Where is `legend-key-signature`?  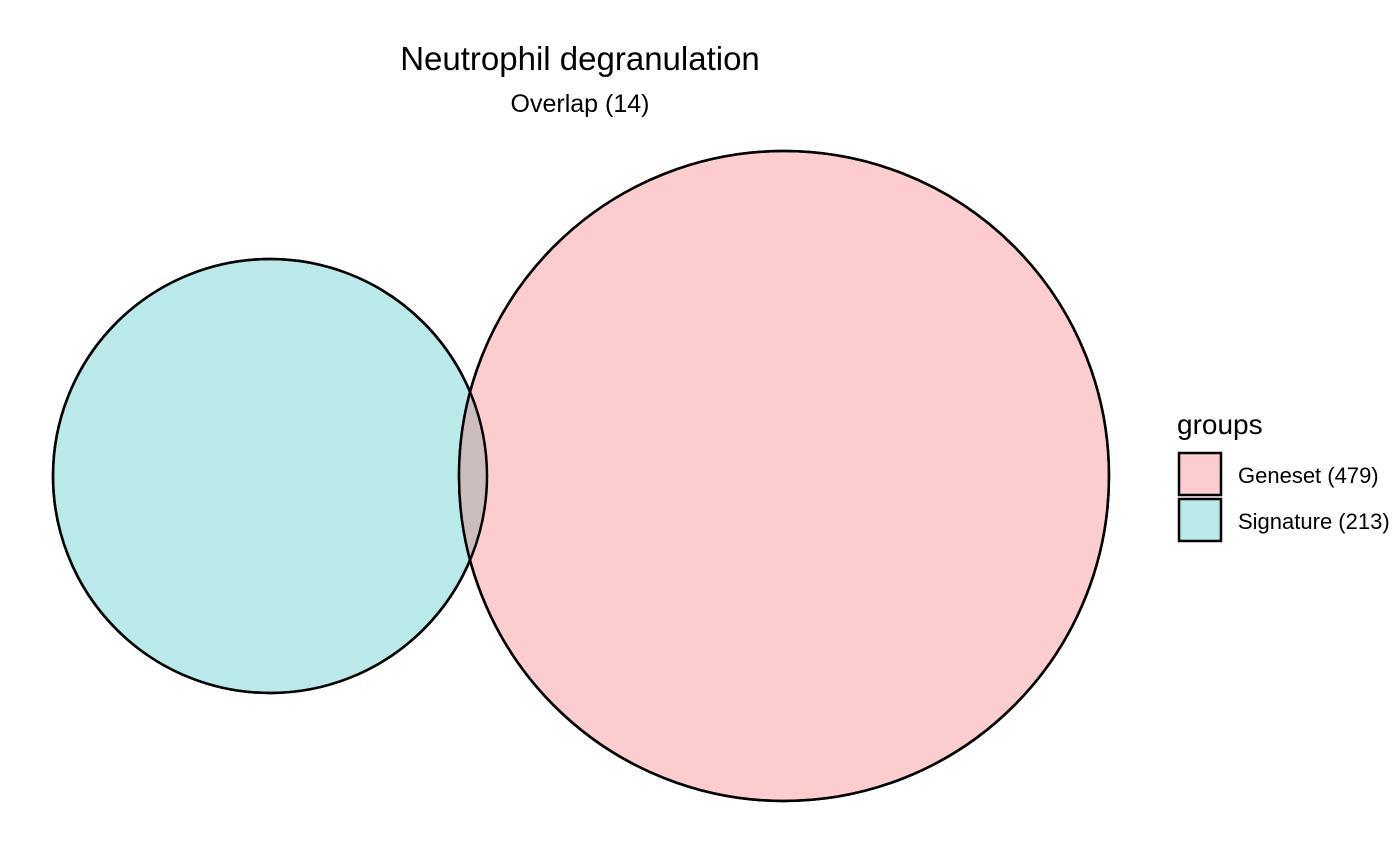 legend-key-signature is located at coordinates (1200, 520).